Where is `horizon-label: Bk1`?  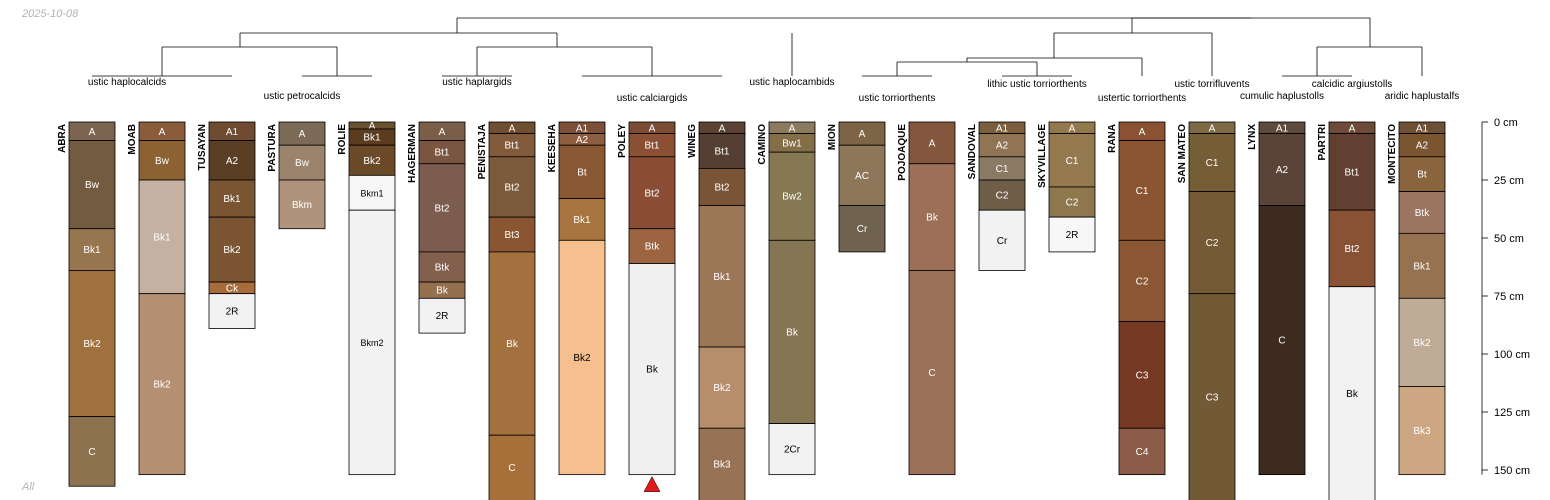 horizon-label: Bk1 is located at coordinates (372, 138).